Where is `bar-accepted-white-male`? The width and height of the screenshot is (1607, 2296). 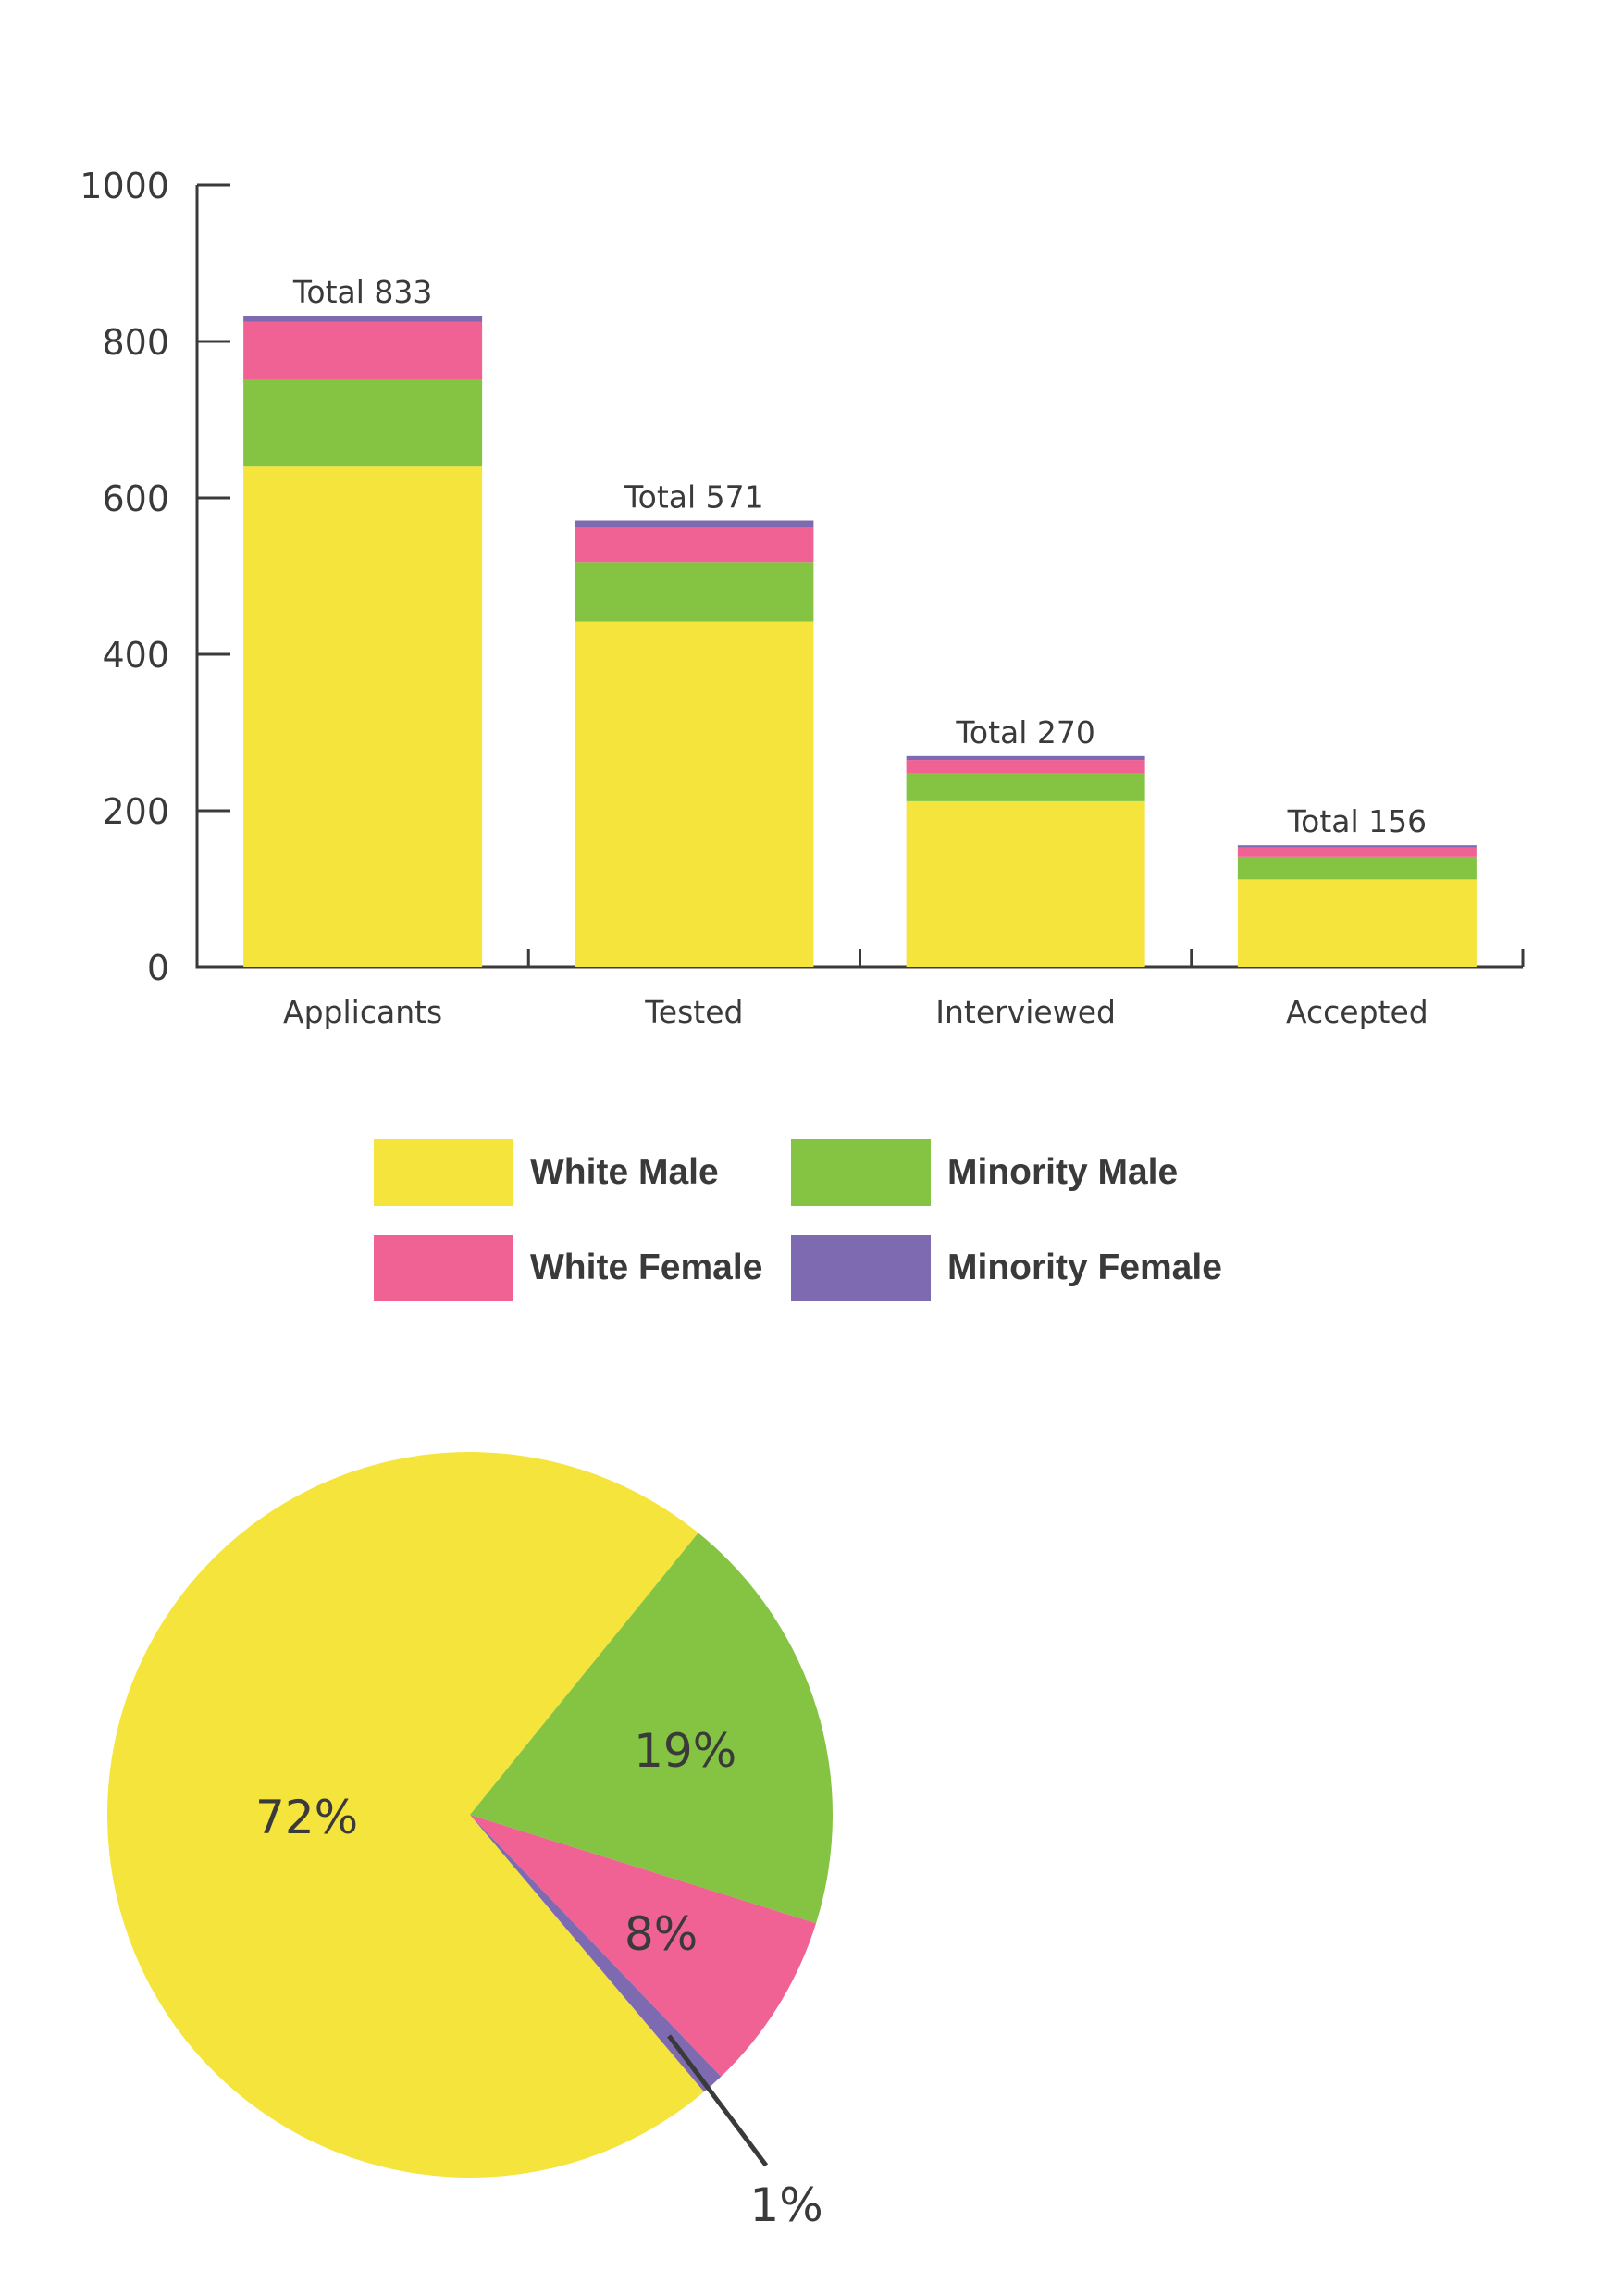
bar-accepted-white-male is located at coordinates (1357, 923).